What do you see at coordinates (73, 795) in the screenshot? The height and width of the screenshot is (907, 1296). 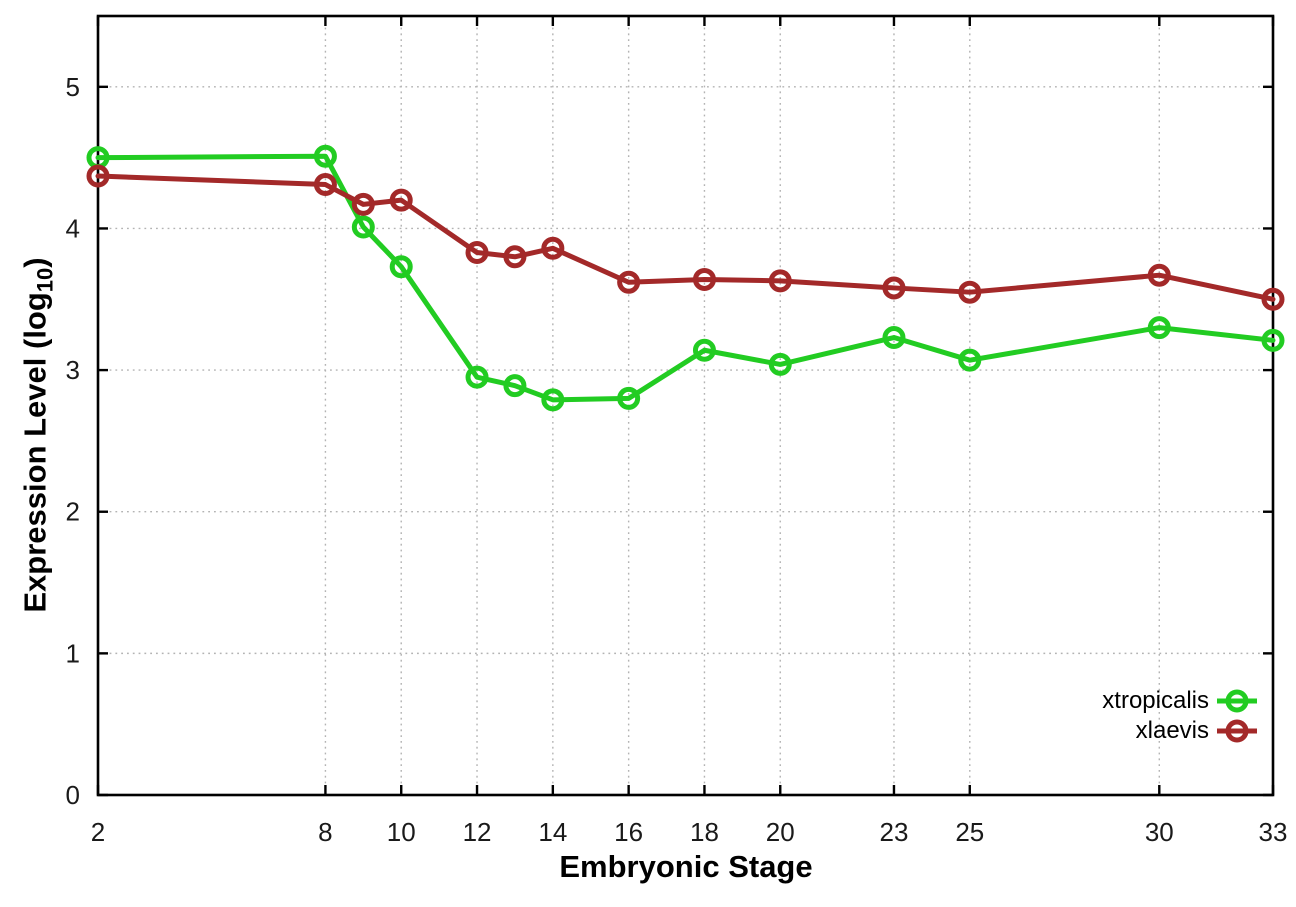 I see `y-tick-label: 0` at bounding box center [73, 795].